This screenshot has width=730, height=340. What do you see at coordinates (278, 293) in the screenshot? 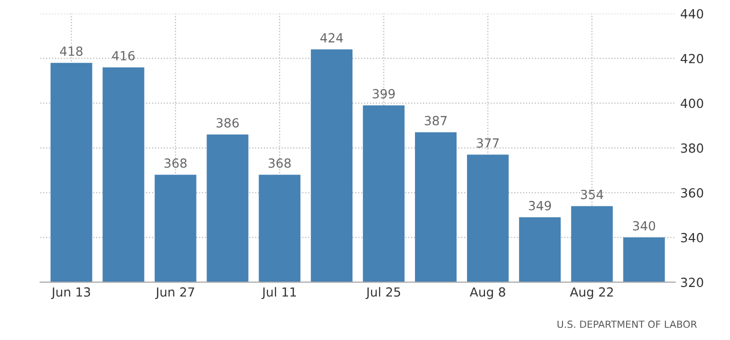
I see `x-tick-label: Jul 11` at bounding box center [278, 293].